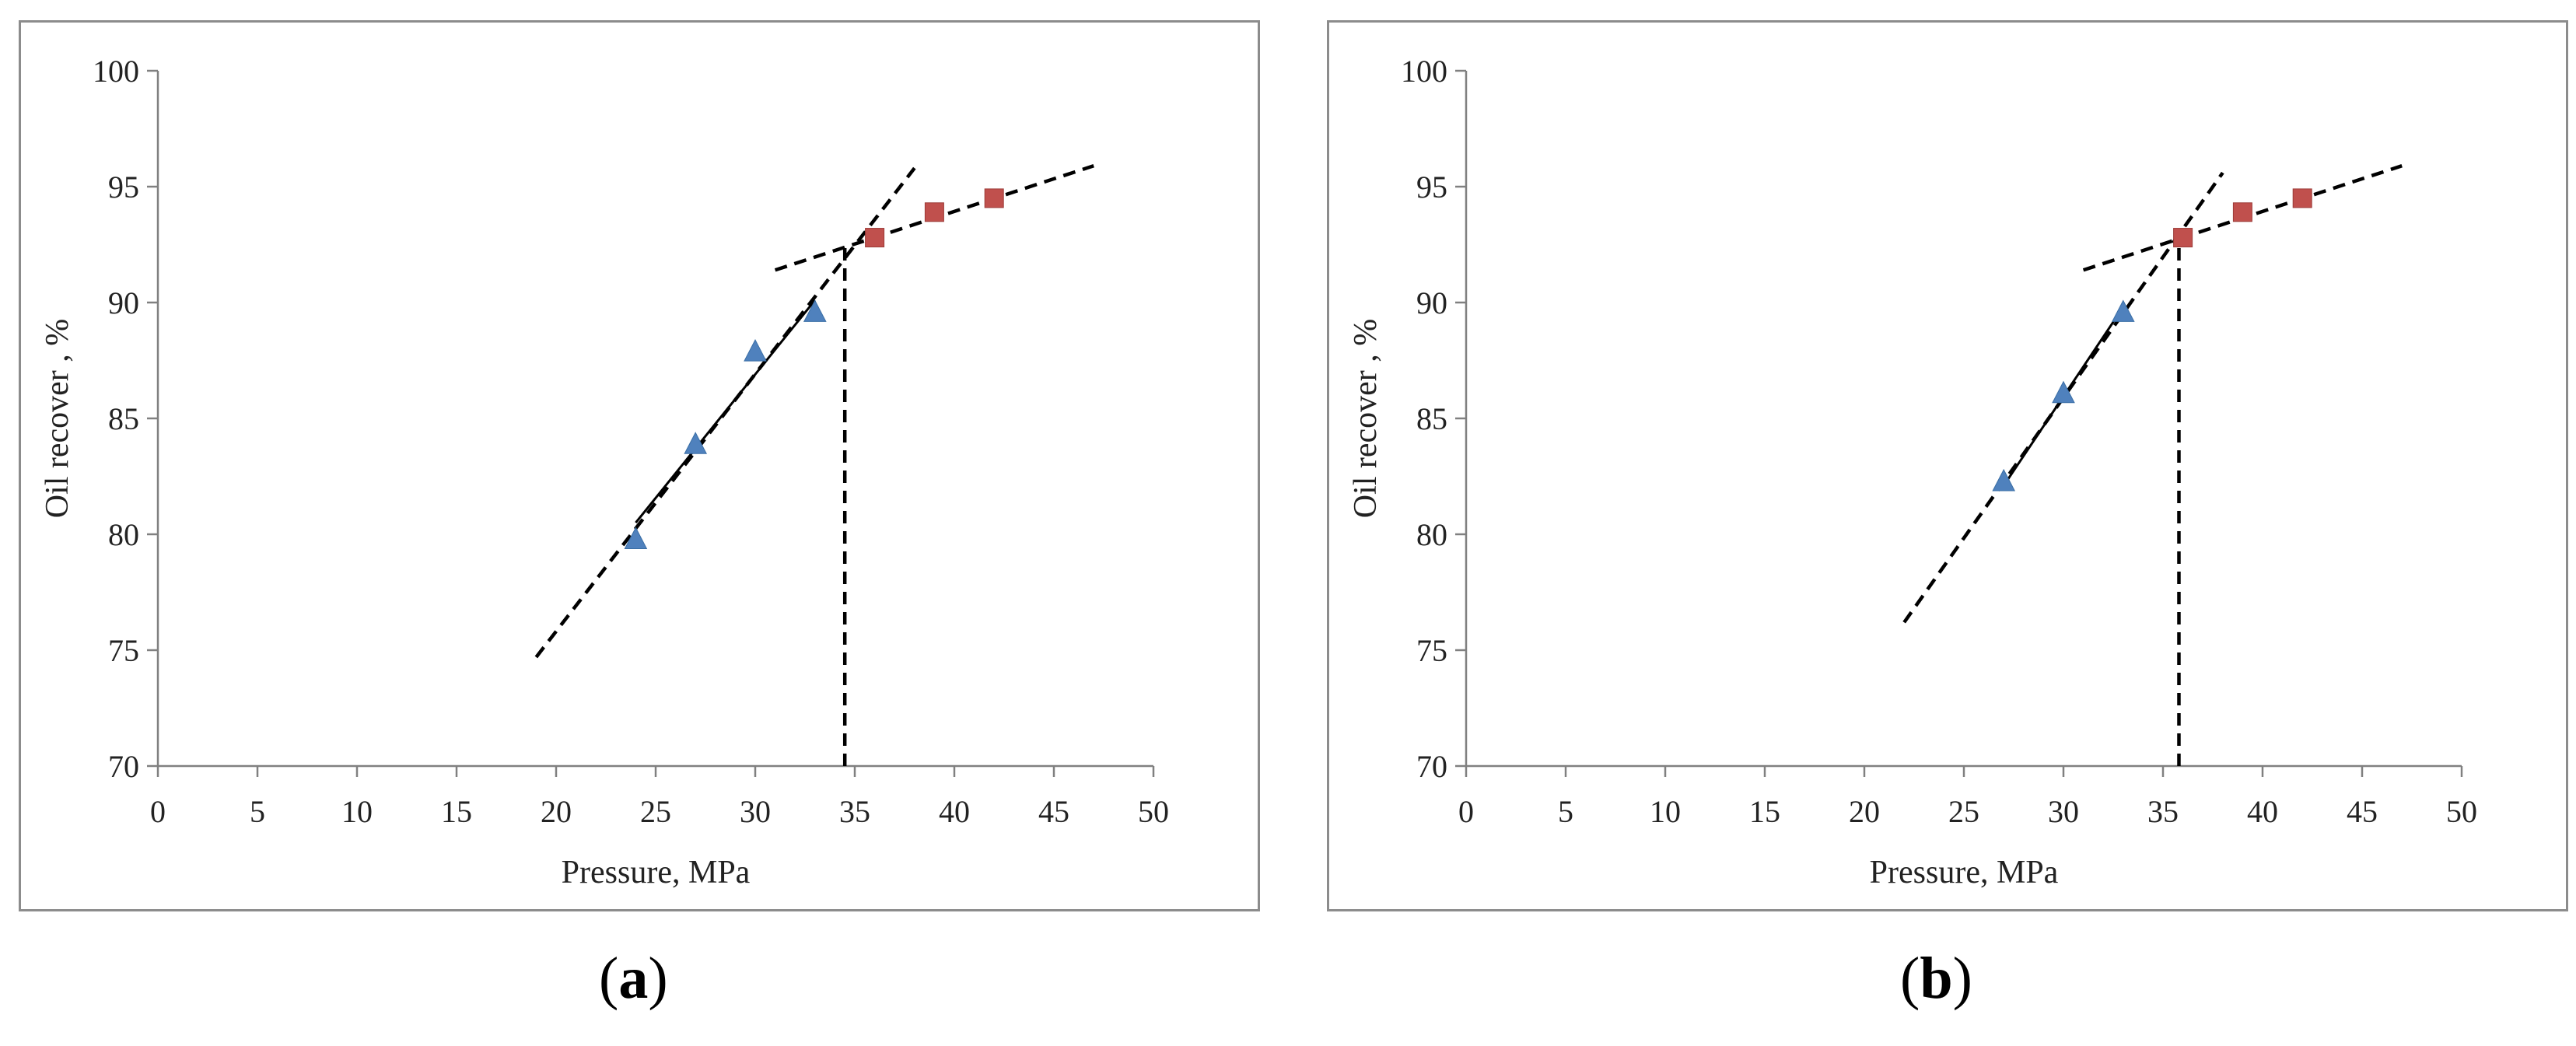 This screenshot has width=2576, height=1046. What do you see at coordinates (1432, 302) in the screenshot?
I see `chart-b-y-tick-label: 90` at bounding box center [1432, 302].